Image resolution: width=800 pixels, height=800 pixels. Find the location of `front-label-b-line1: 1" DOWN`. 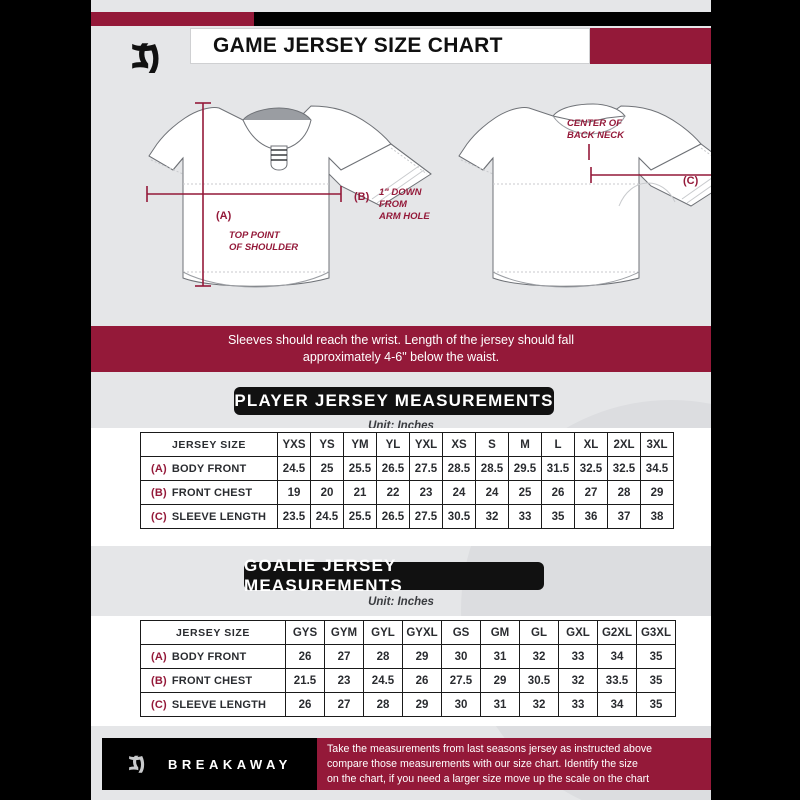

front-label-b-line1: 1" DOWN is located at coordinates (401, 192).